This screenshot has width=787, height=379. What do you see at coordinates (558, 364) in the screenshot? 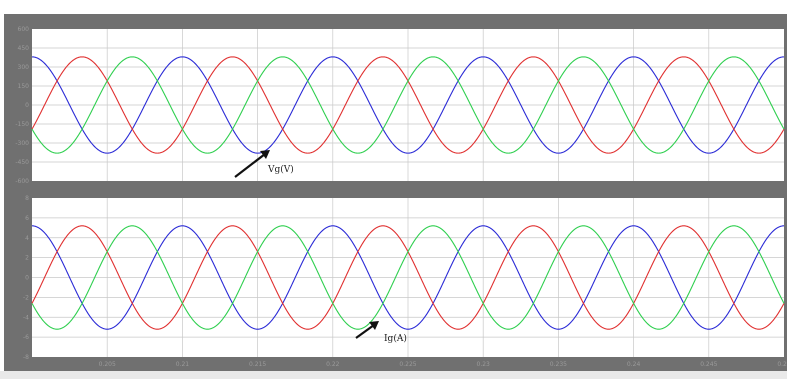
I see `x-tick-label: 0.235` at bounding box center [558, 364].